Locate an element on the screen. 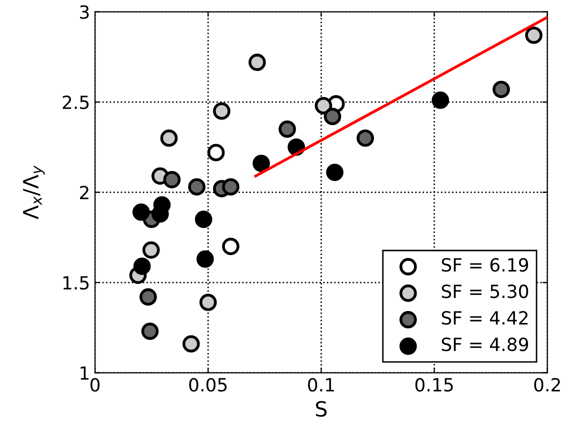  y-tick-label: 3 is located at coordinates (84, 12).